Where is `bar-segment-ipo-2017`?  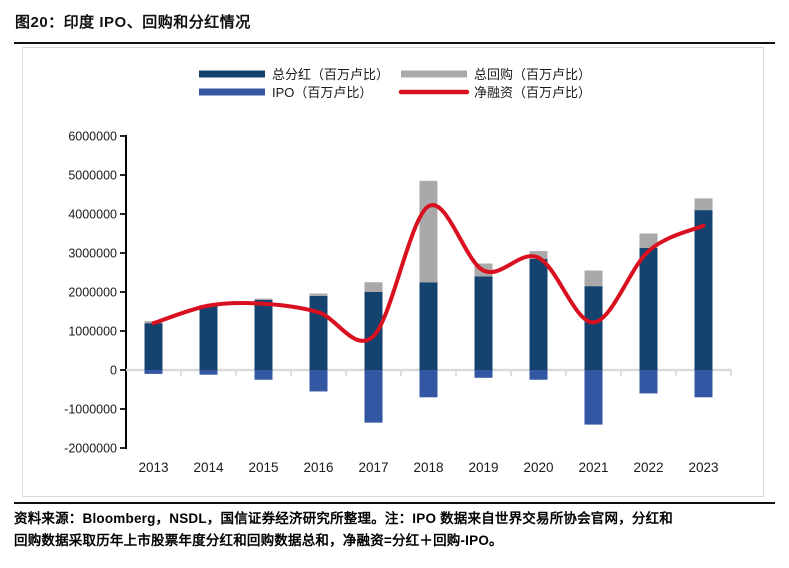
bar-segment-ipo-2017 is located at coordinates (373, 396).